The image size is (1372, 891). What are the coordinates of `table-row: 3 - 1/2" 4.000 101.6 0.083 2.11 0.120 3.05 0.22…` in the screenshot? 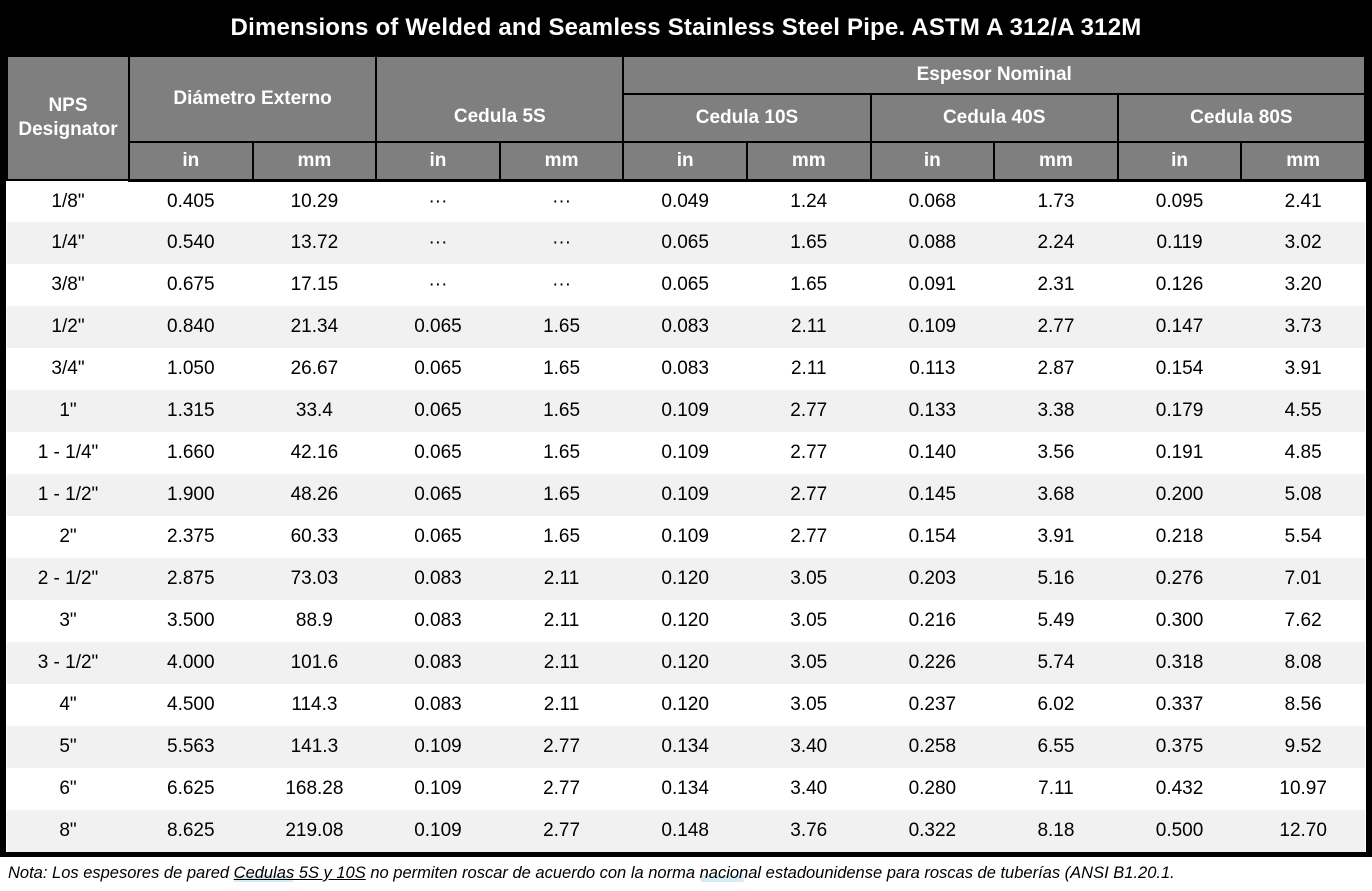 It's located at (686, 663).